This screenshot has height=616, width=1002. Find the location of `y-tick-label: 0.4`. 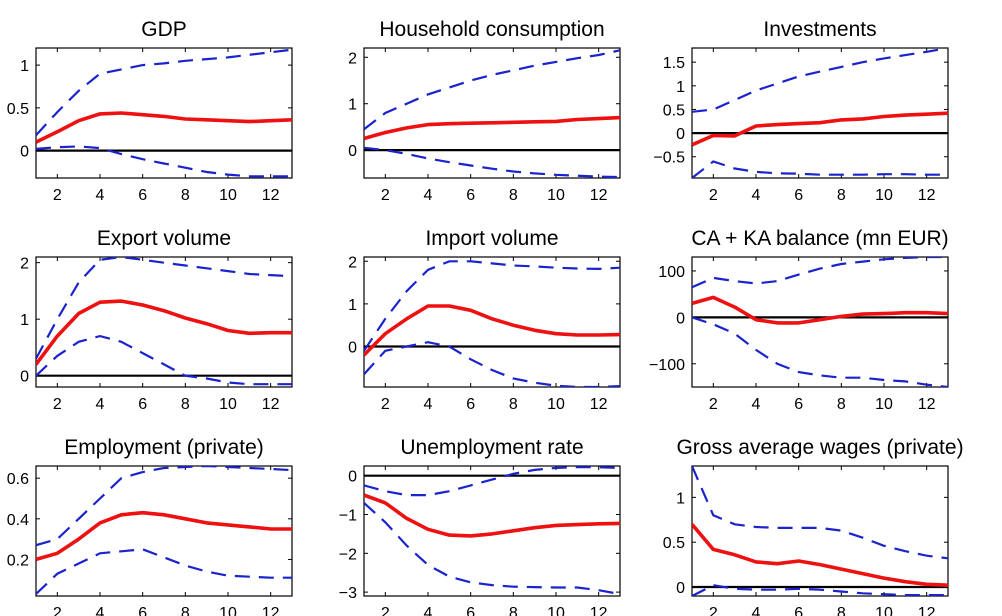

y-tick-label: 0.4 is located at coordinates (18, 520).